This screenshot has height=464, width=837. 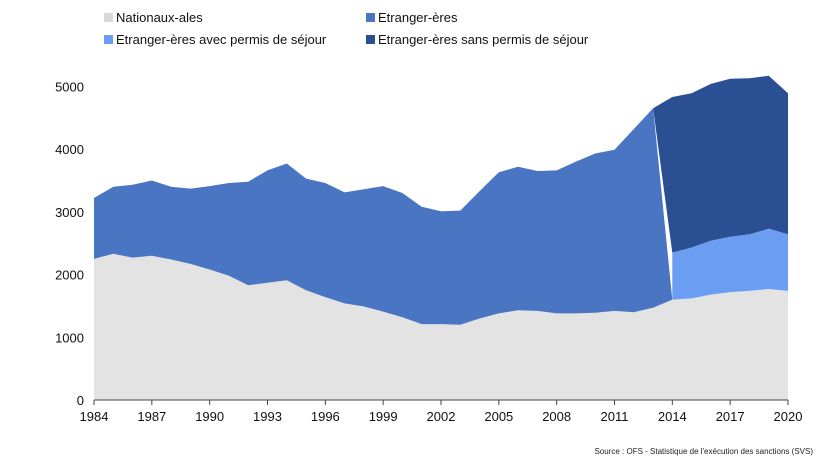 I want to click on x-tick-label: 2008, so click(x=556, y=416).